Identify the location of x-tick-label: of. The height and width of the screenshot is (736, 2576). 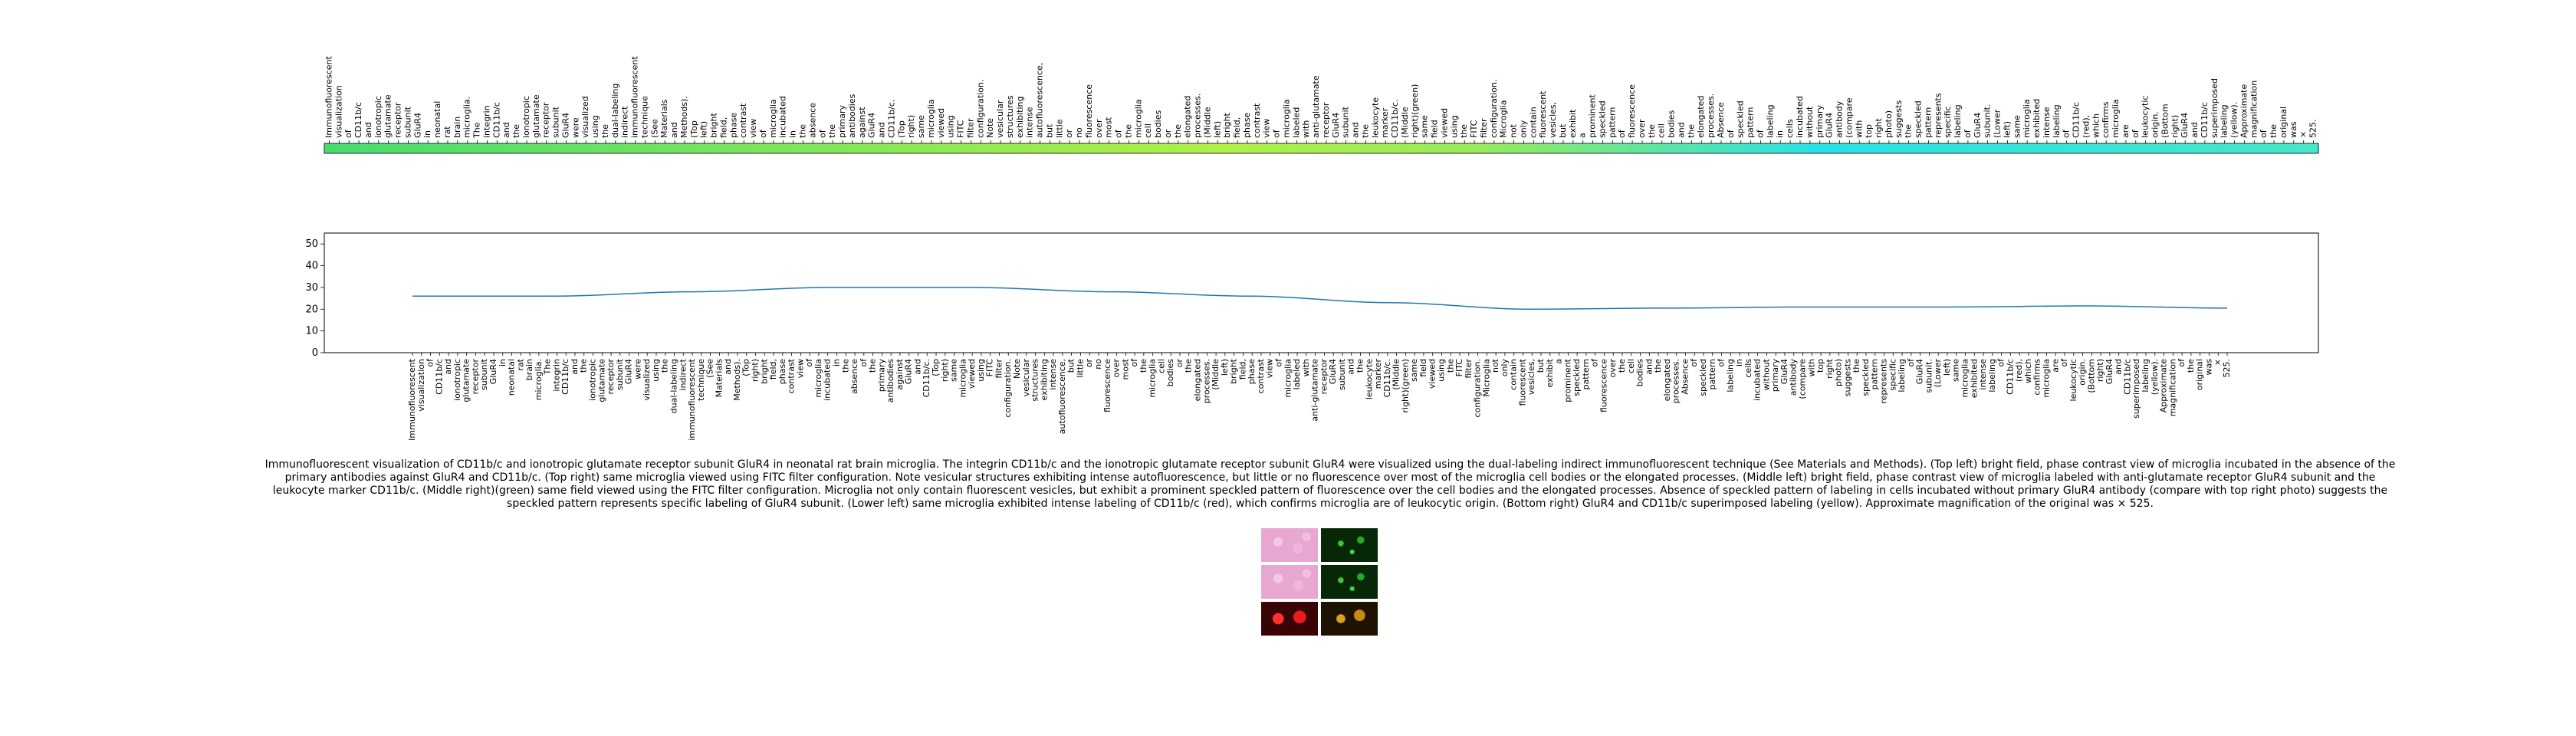
(430, 363).